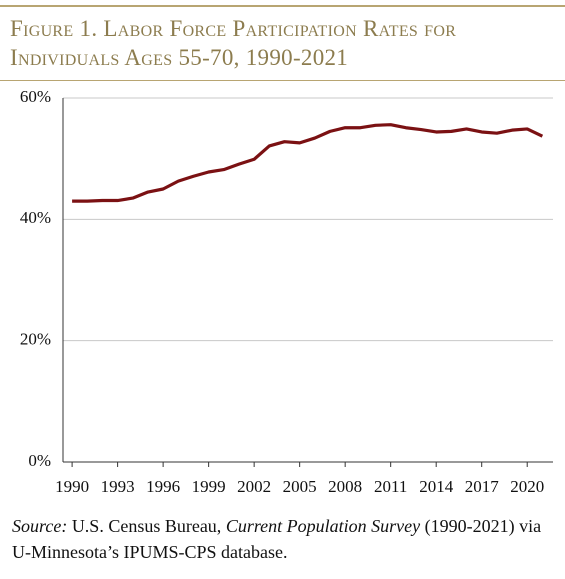 The height and width of the screenshot is (579, 565). What do you see at coordinates (35, 96) in the screenshot?
I see `y-tick-label: 60%` at bounding box center [35, 96].